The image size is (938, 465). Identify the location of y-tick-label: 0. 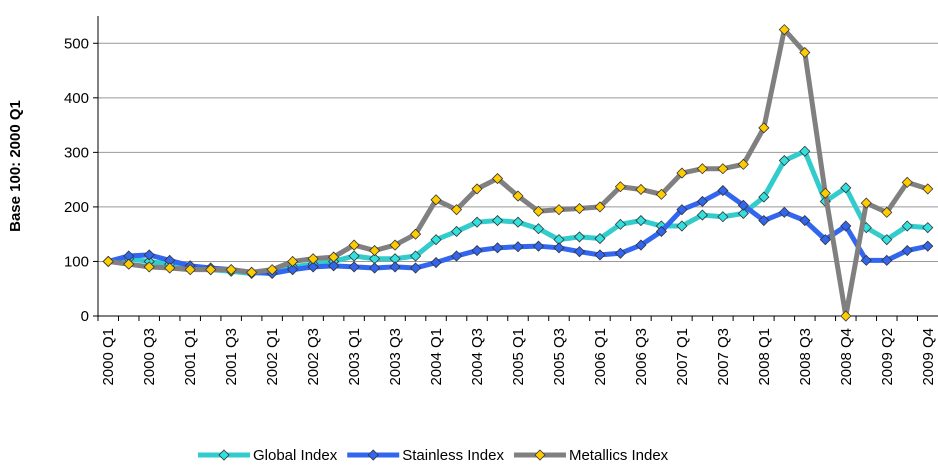
(85, 316).